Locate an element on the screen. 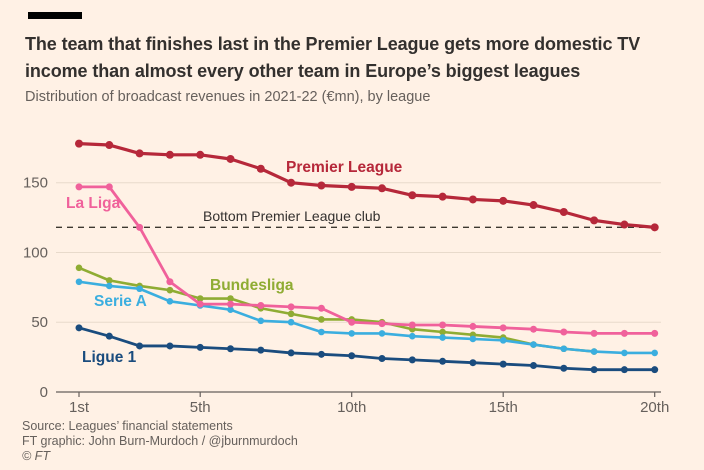  x-axis-tick-label: 20th is located at coordinates (654, 407).